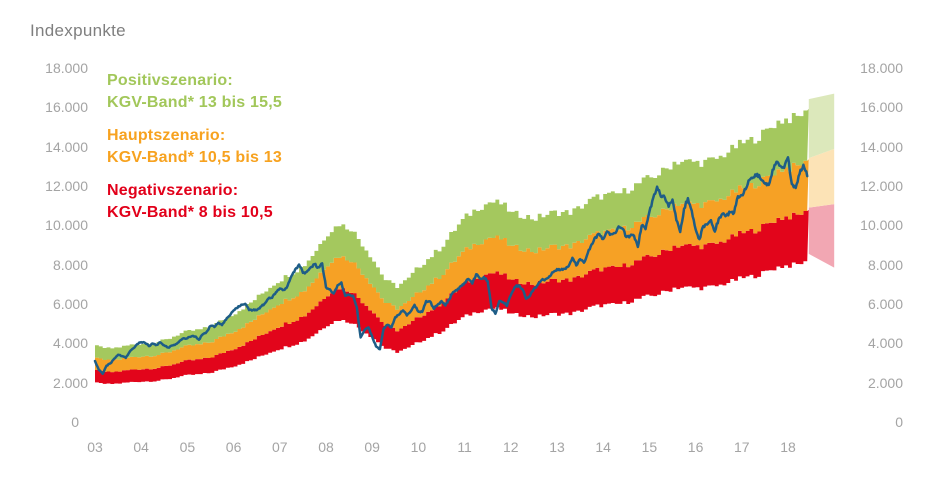  I want to click on x-axis-label-03: 03, so click(95, 447).